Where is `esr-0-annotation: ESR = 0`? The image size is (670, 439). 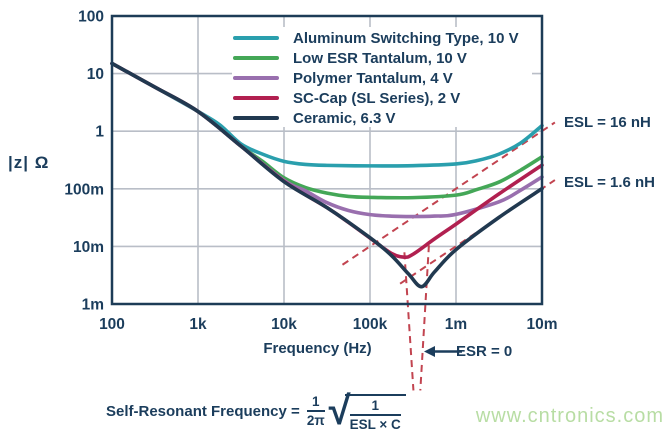 esr-0-annotation: ESR = 0 is located at coordinates (484, 351).